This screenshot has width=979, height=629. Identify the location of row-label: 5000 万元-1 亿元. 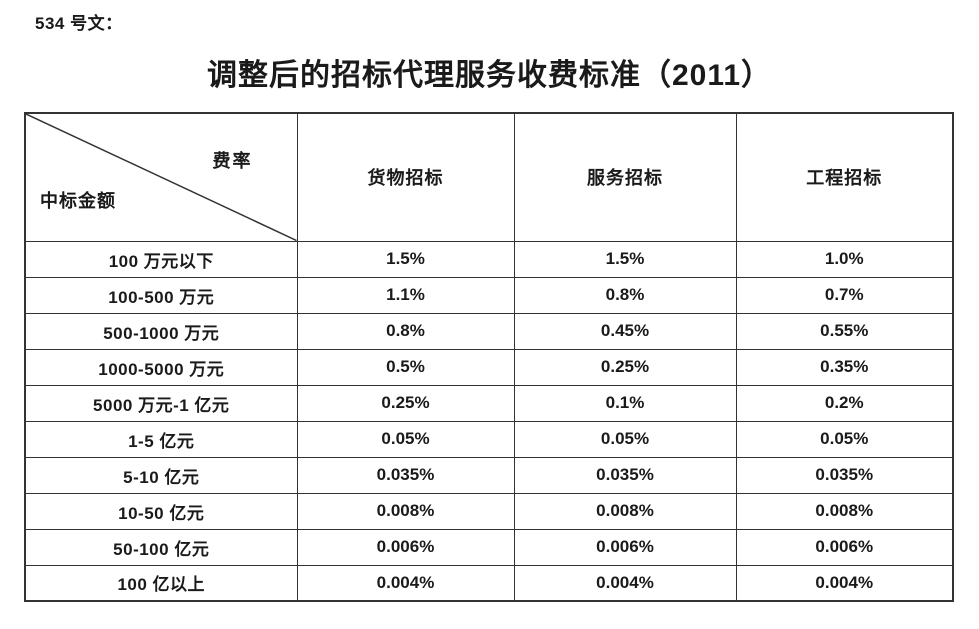
(161, 403).